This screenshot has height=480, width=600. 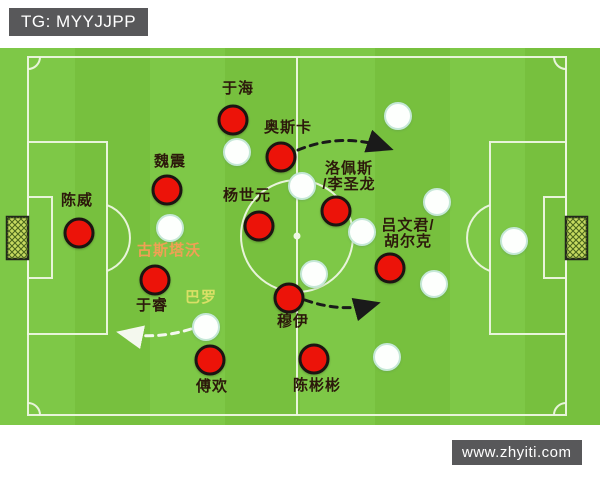 What do you see at coordinates (247, 195) in the screenshot?
I see `player-label: 杨世元` at bounding box center [247, 195].